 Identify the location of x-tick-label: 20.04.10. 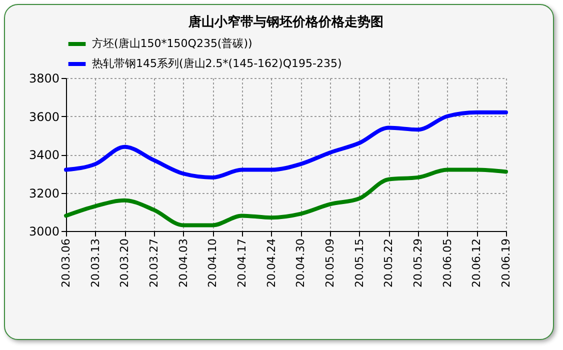
(213, 263).